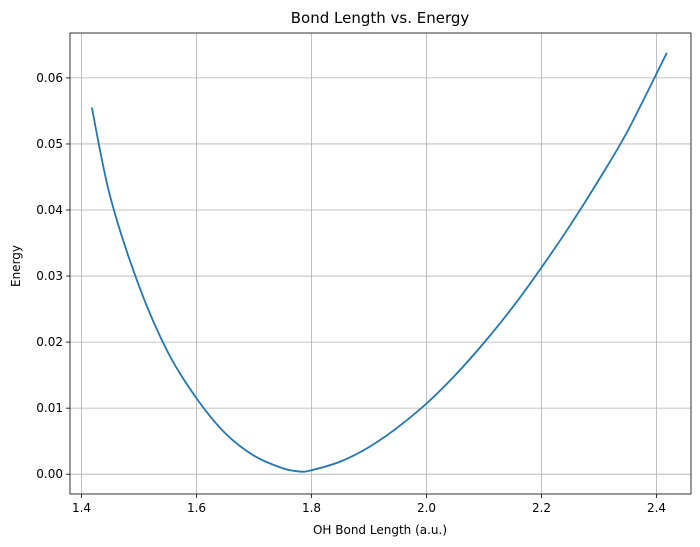 This screenshot has height=547, width=700. What do you see at coordinates (49, 474) in the screenshot?
I see `y-tick-label: 0.00` at bounding box center [49, 474].